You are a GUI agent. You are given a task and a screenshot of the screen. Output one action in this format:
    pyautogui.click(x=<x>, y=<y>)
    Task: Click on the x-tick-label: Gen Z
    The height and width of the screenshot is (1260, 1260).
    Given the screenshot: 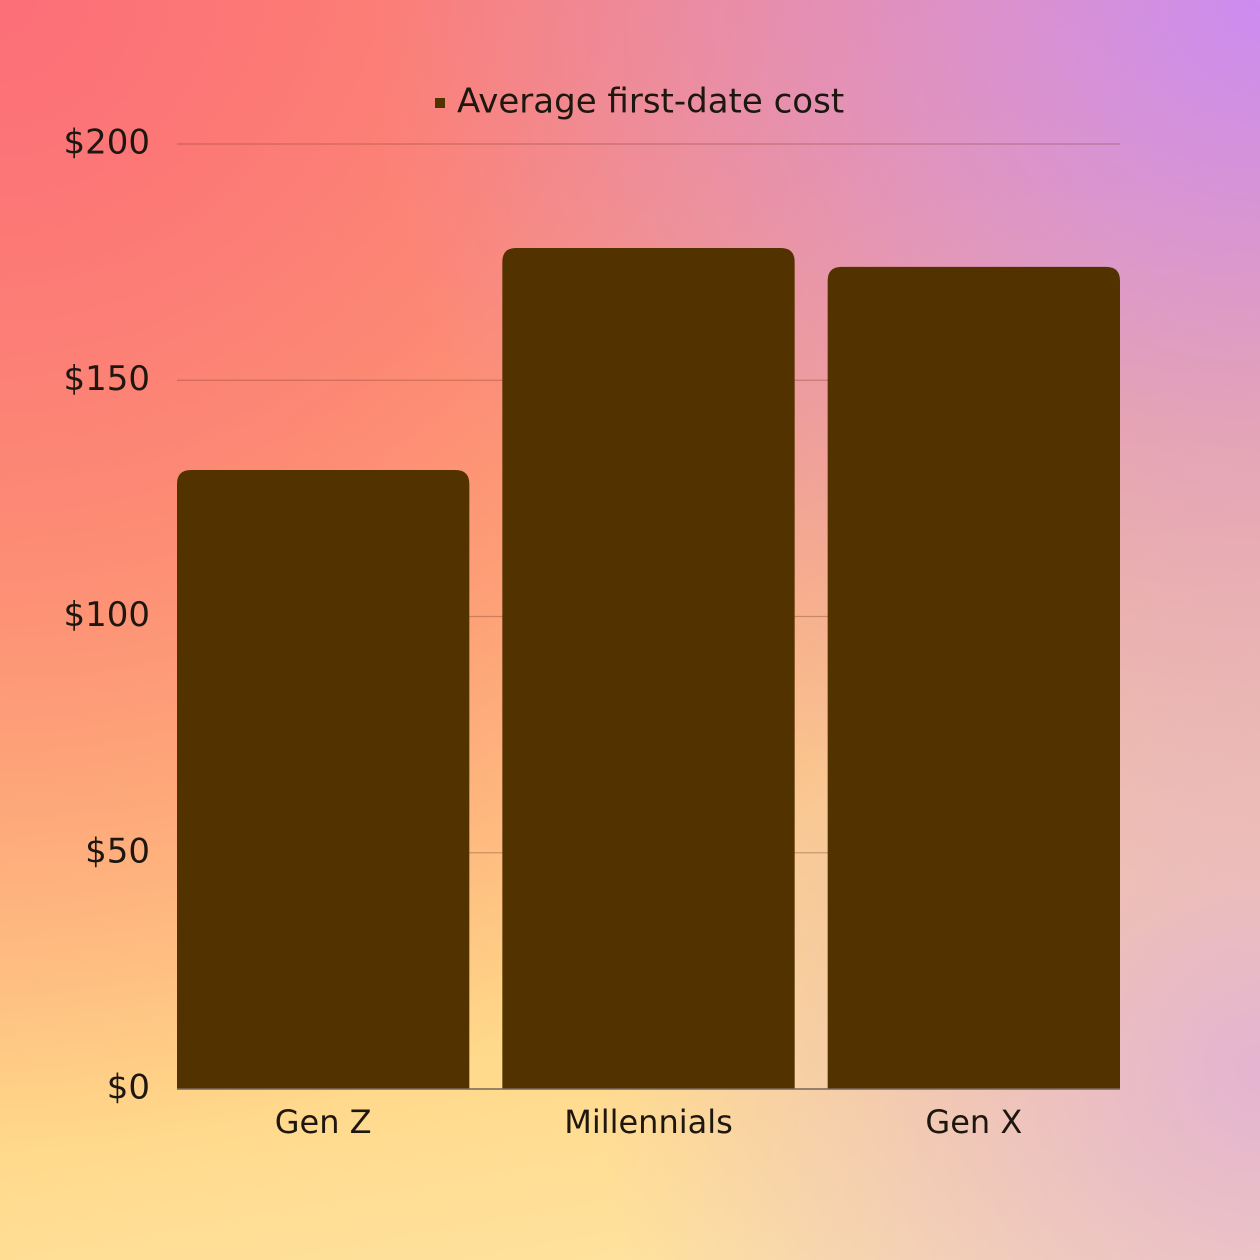 What is the action you would take?
    pyautogui.click(x=323, y=1122)
    